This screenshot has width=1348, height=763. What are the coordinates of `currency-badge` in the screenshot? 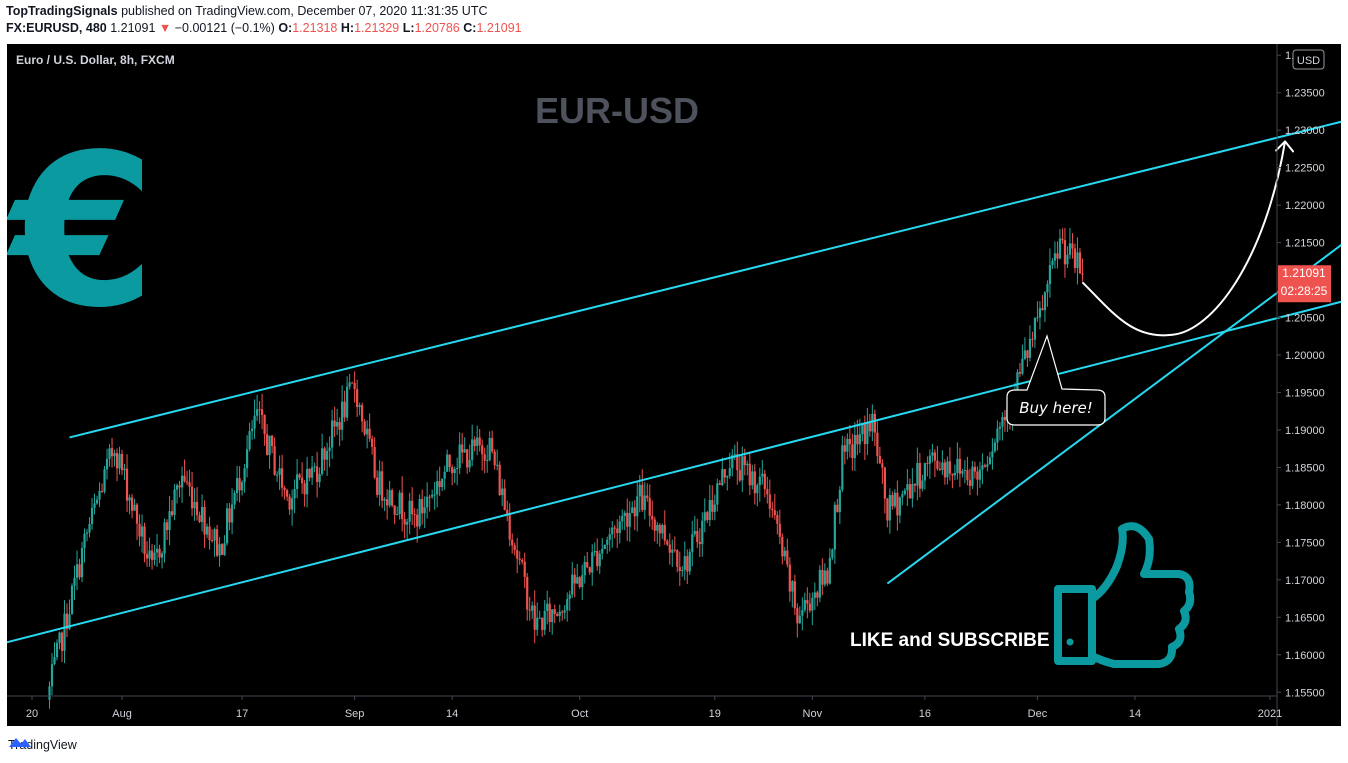 It's located at (1308, 59).